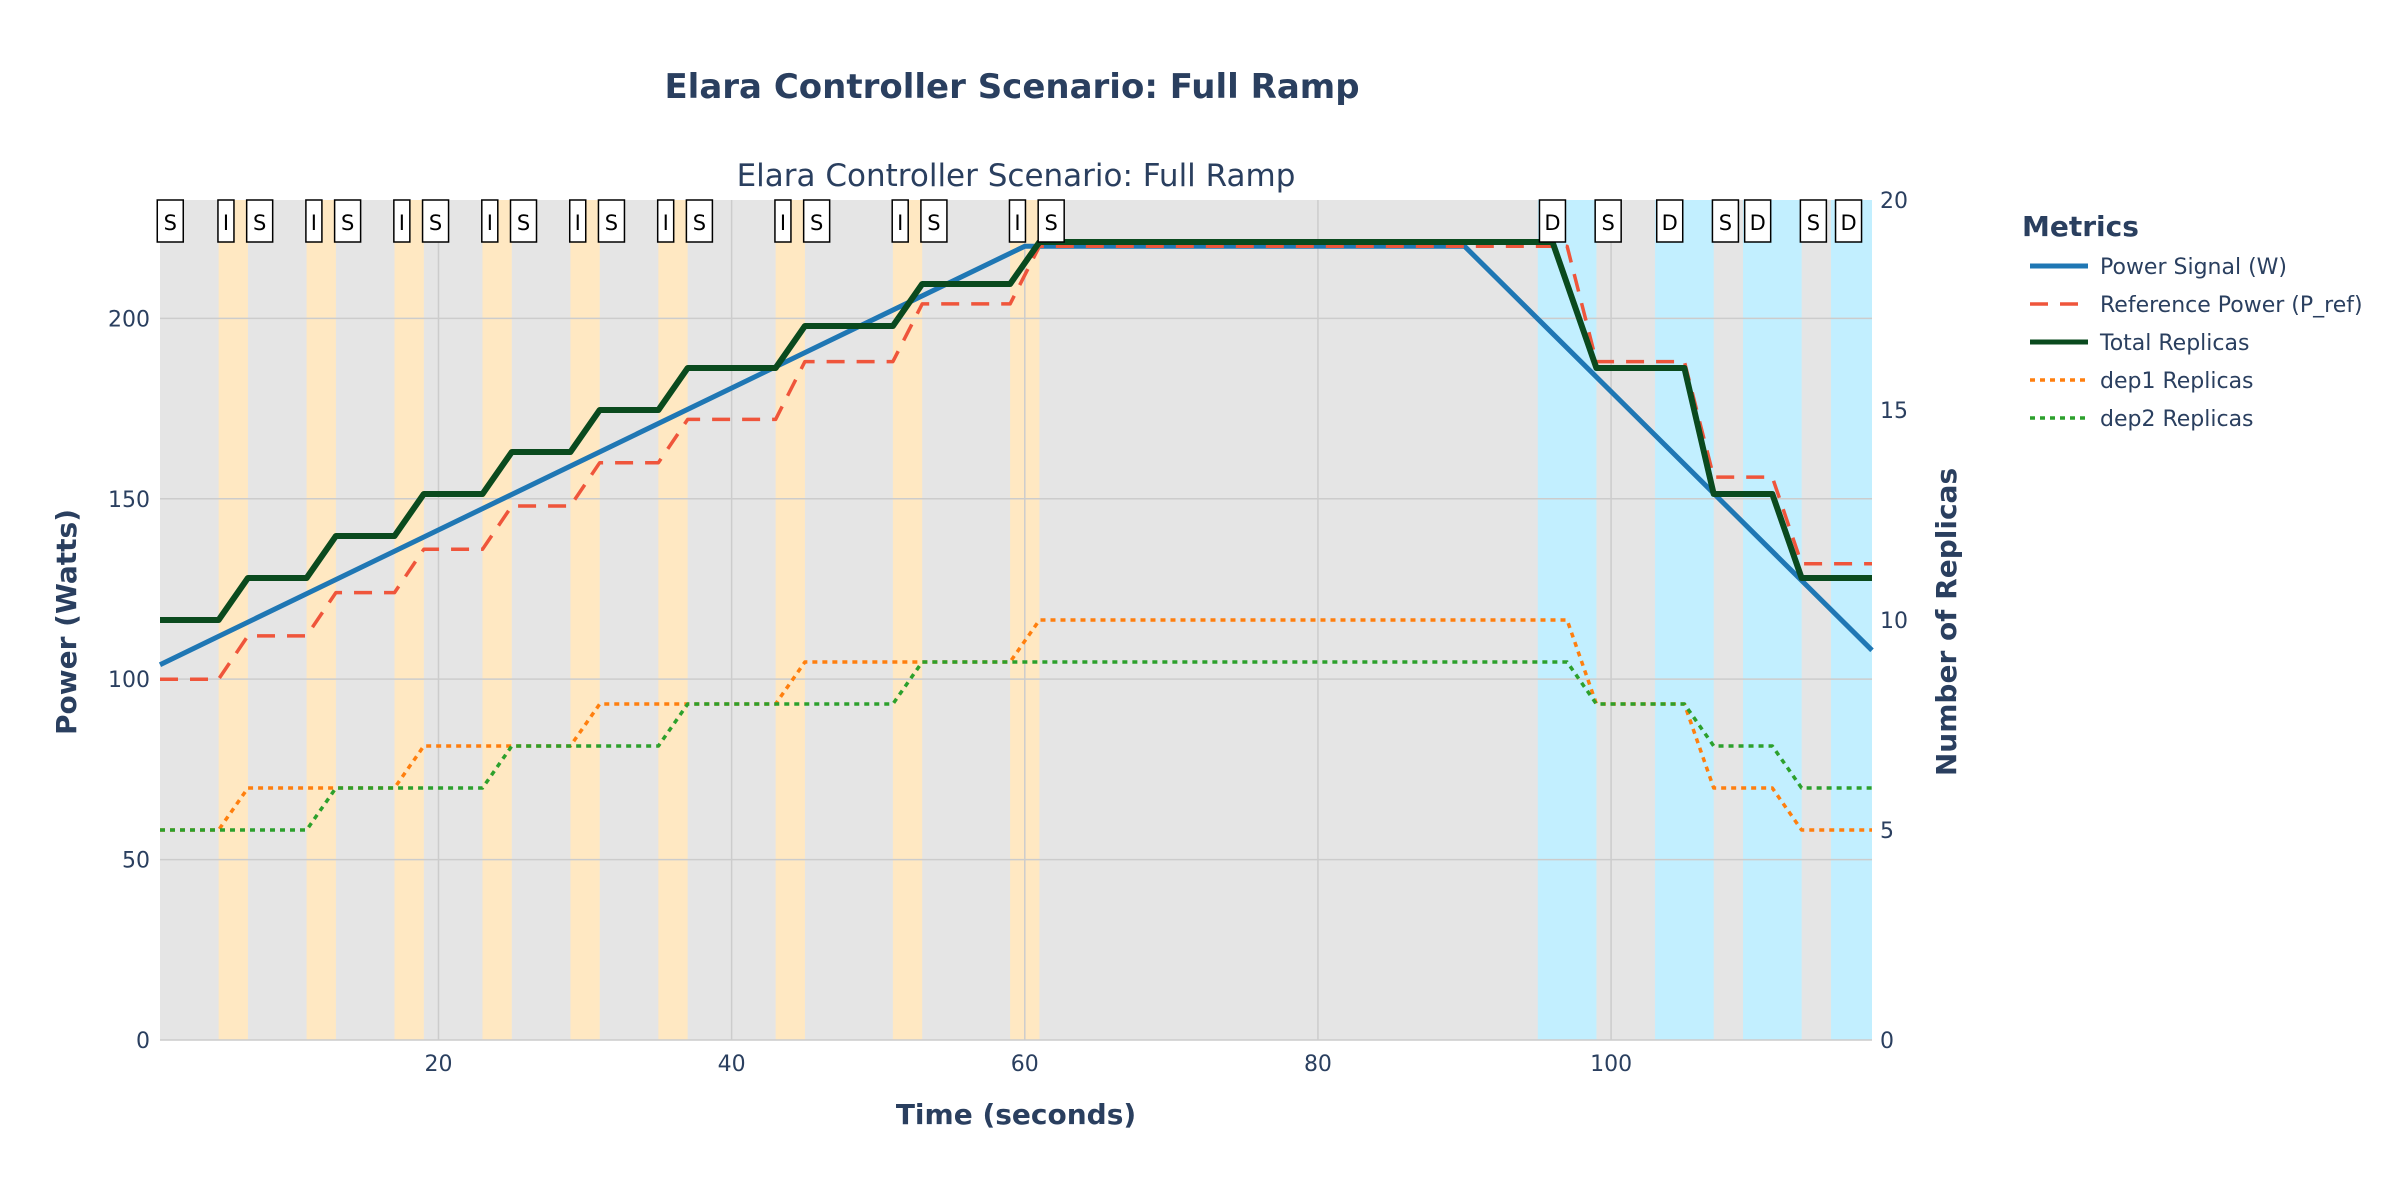  I want to click on x-tick-label: 20, so click(438, 1064).